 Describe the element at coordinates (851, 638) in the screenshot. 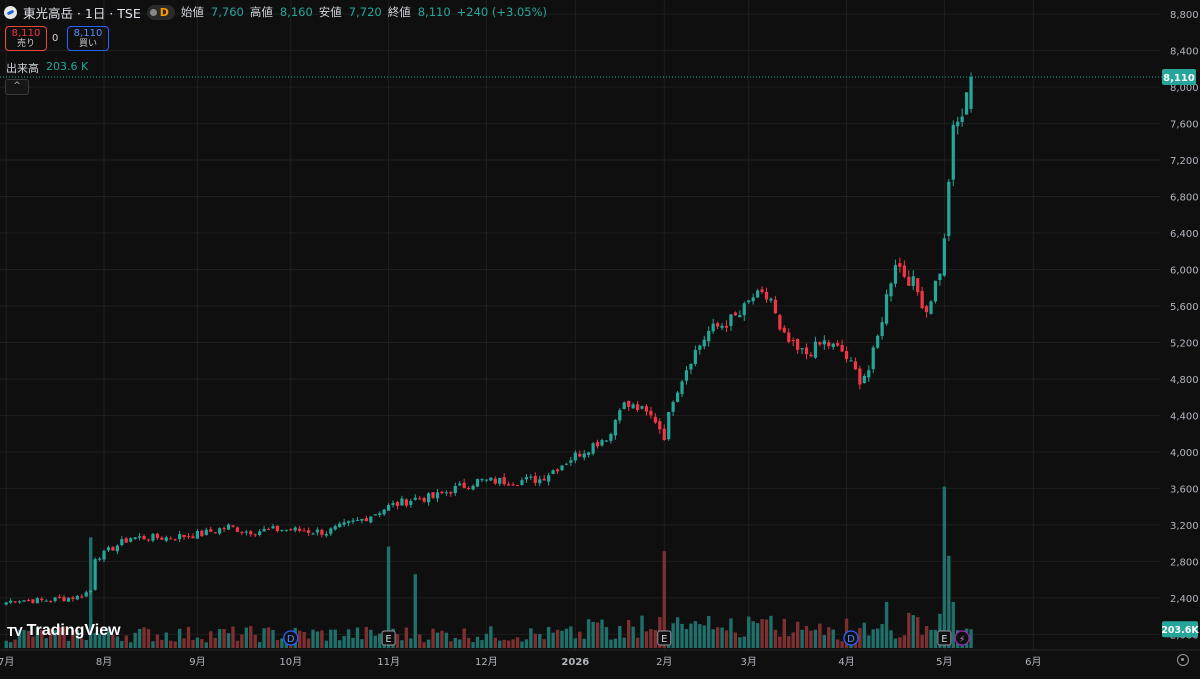

I see `dividend-marker` at that location.